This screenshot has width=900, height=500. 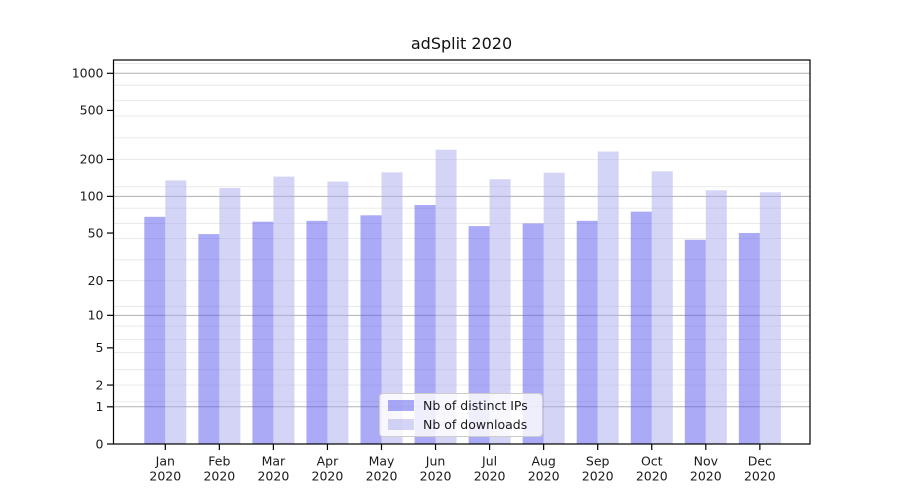 I want to click on bar-downloads-oct, so click(x=662, y=307).